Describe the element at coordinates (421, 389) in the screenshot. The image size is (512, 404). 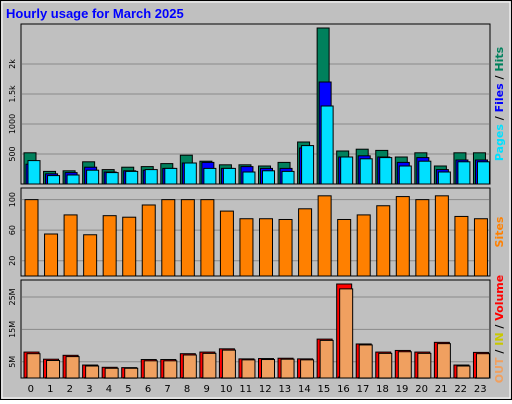
I see `x-tick-label: 20` at that location.